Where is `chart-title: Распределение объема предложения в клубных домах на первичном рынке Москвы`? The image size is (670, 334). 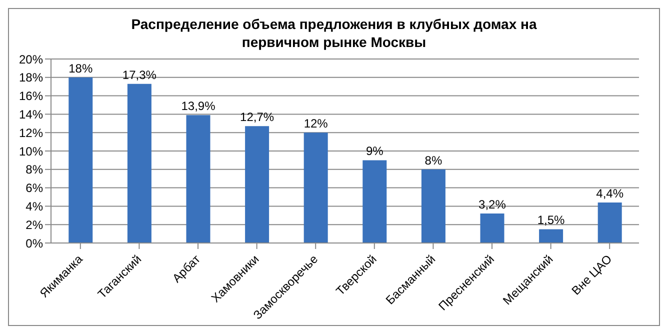 chart-title: Распределение объема предложения в клубных домах на первичном рынке Москвы is located at coordinates (334, 33).